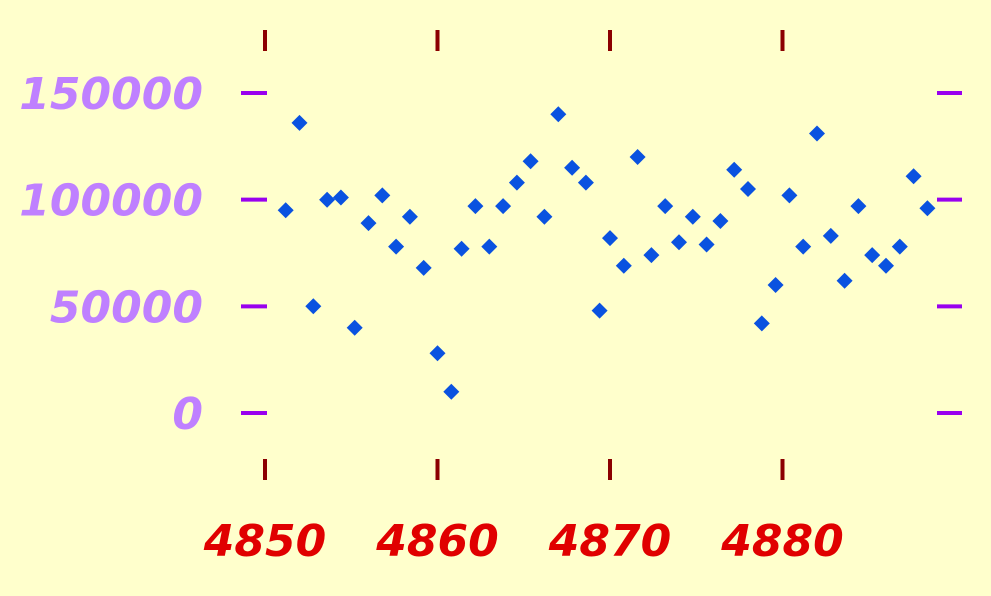 The image size is (991, 596). I want to click on y-tick-label-150000: 150000, so click(111, 94).